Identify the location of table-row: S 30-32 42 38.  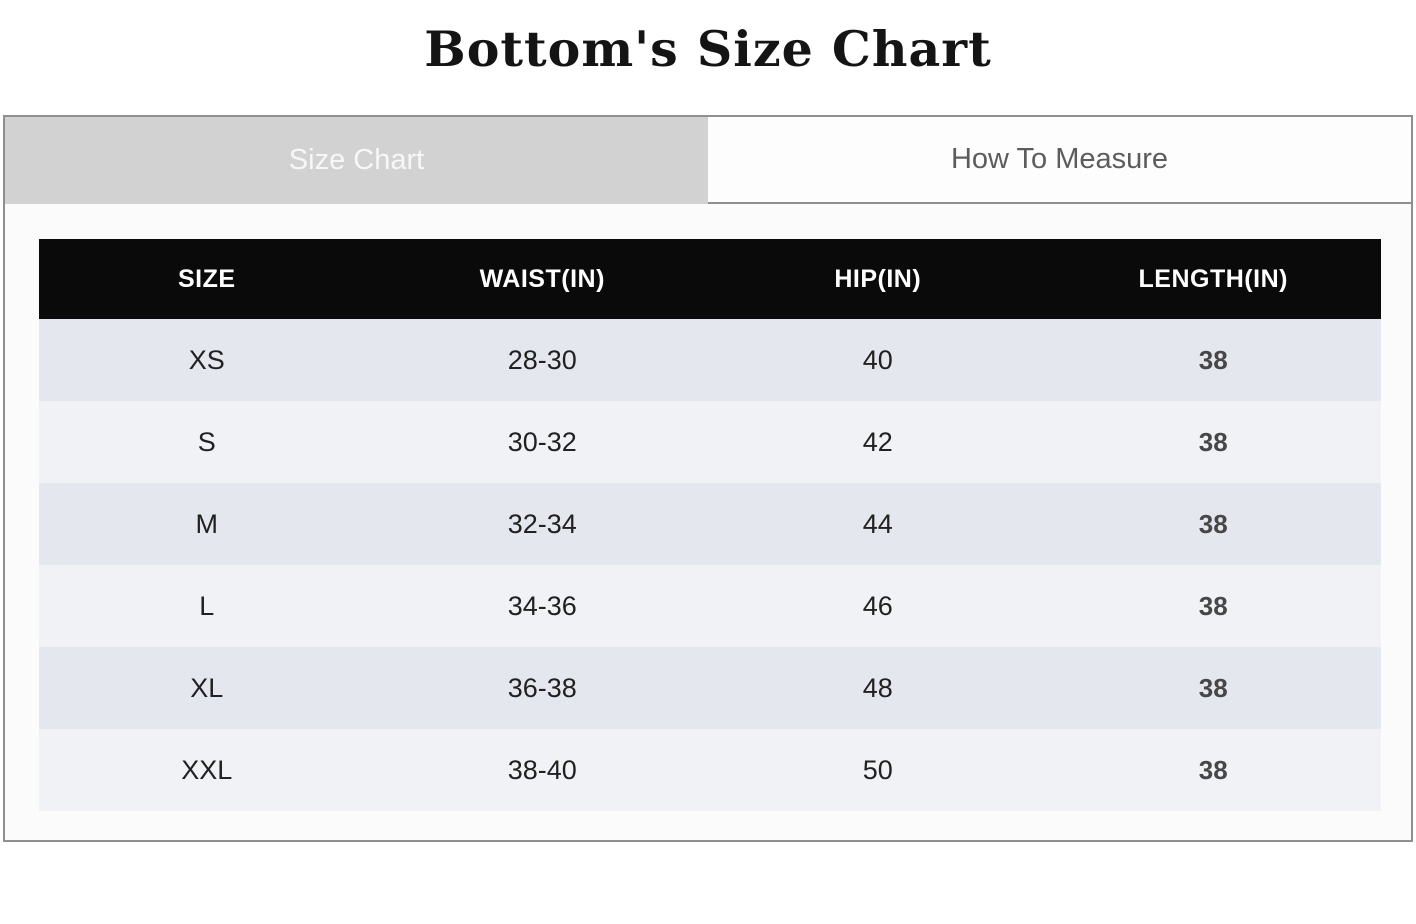
(710, 442).